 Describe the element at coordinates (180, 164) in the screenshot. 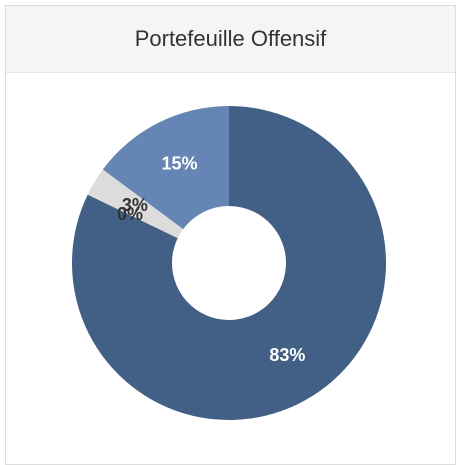

I see `slice-label: 15%` at that location.